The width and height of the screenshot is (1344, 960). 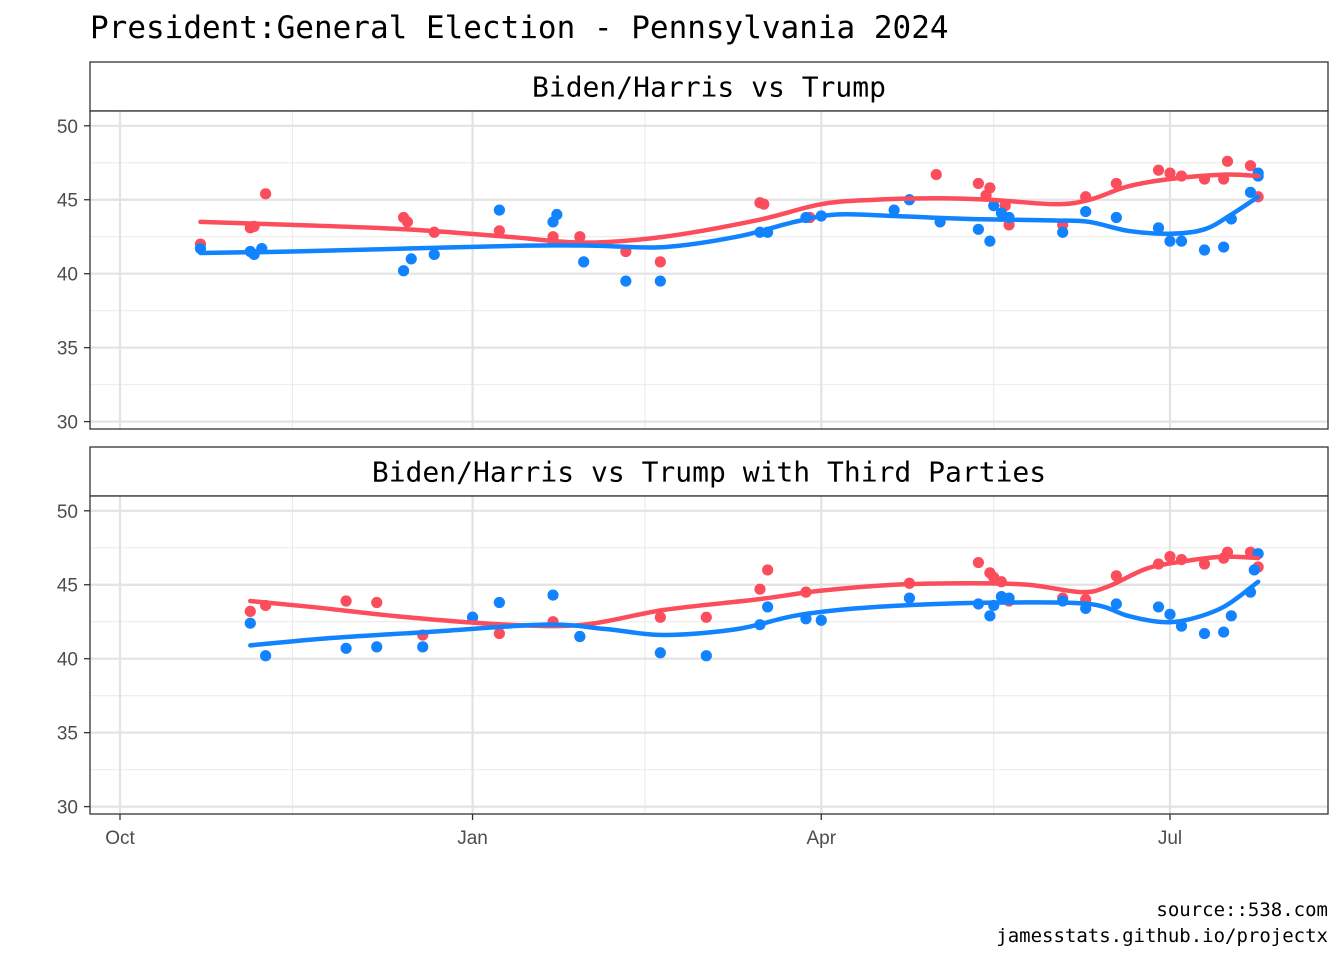 I want to click on panel-title: Biden/Harris vs Trump with Third Parties, so click(x=709, y=472).